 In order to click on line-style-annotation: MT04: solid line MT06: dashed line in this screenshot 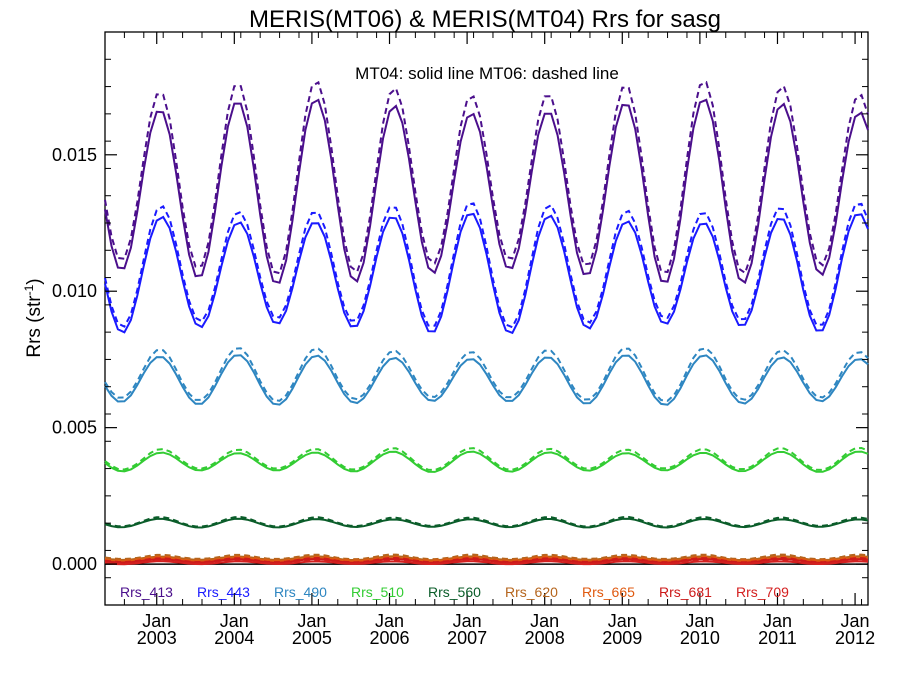, I will do `click(487, 73)`.